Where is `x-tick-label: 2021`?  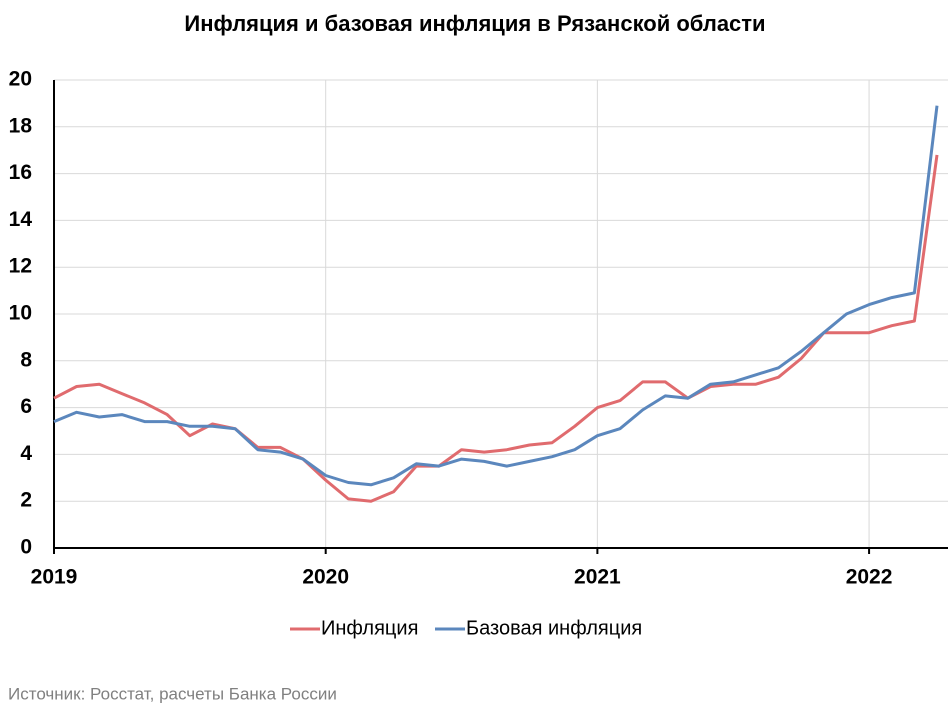
x-tick-label: 2021 is located at coordinates (597, 577).